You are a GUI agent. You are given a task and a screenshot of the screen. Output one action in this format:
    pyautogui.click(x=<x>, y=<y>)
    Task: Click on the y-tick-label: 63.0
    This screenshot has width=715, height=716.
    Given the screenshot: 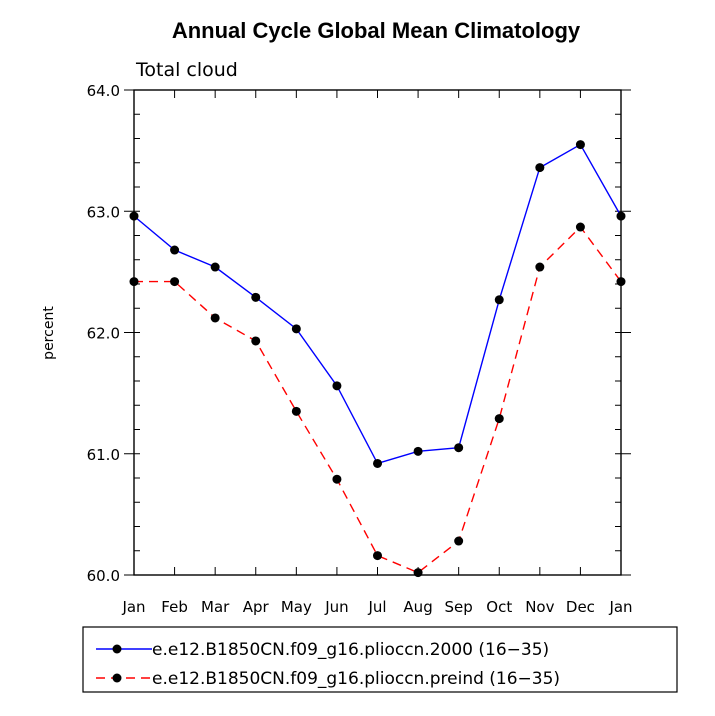 What is the action you would take?
    pyautogui.click(x=103, y=212)
    